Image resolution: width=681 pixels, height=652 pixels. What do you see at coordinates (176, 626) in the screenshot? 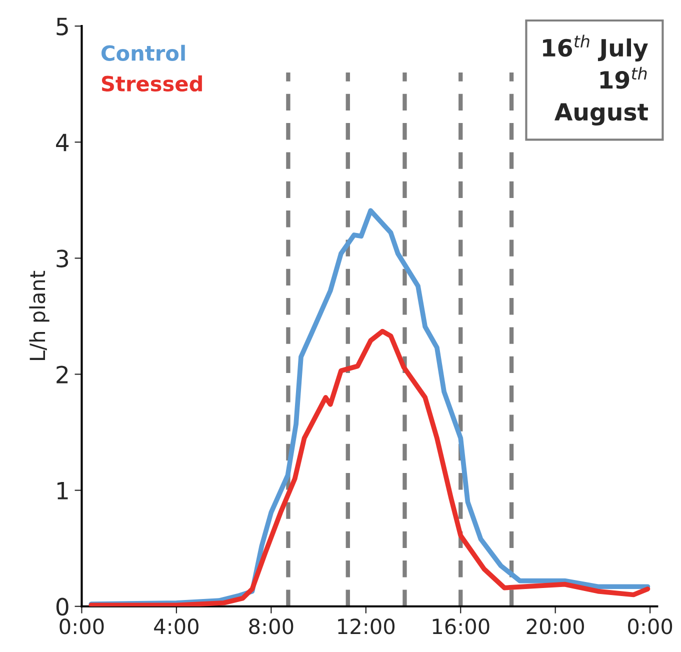
I see `x-tick-label: 4:00` at bounding box center [176, 626].